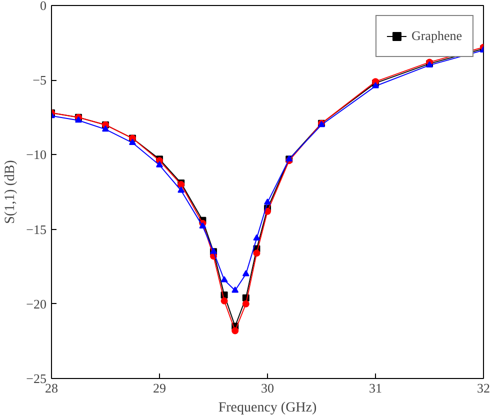 The image size is (493, 418). Describe the element at coordinates (36, 229) in the screenshot. I see `y-tick-label: −15` at that location.